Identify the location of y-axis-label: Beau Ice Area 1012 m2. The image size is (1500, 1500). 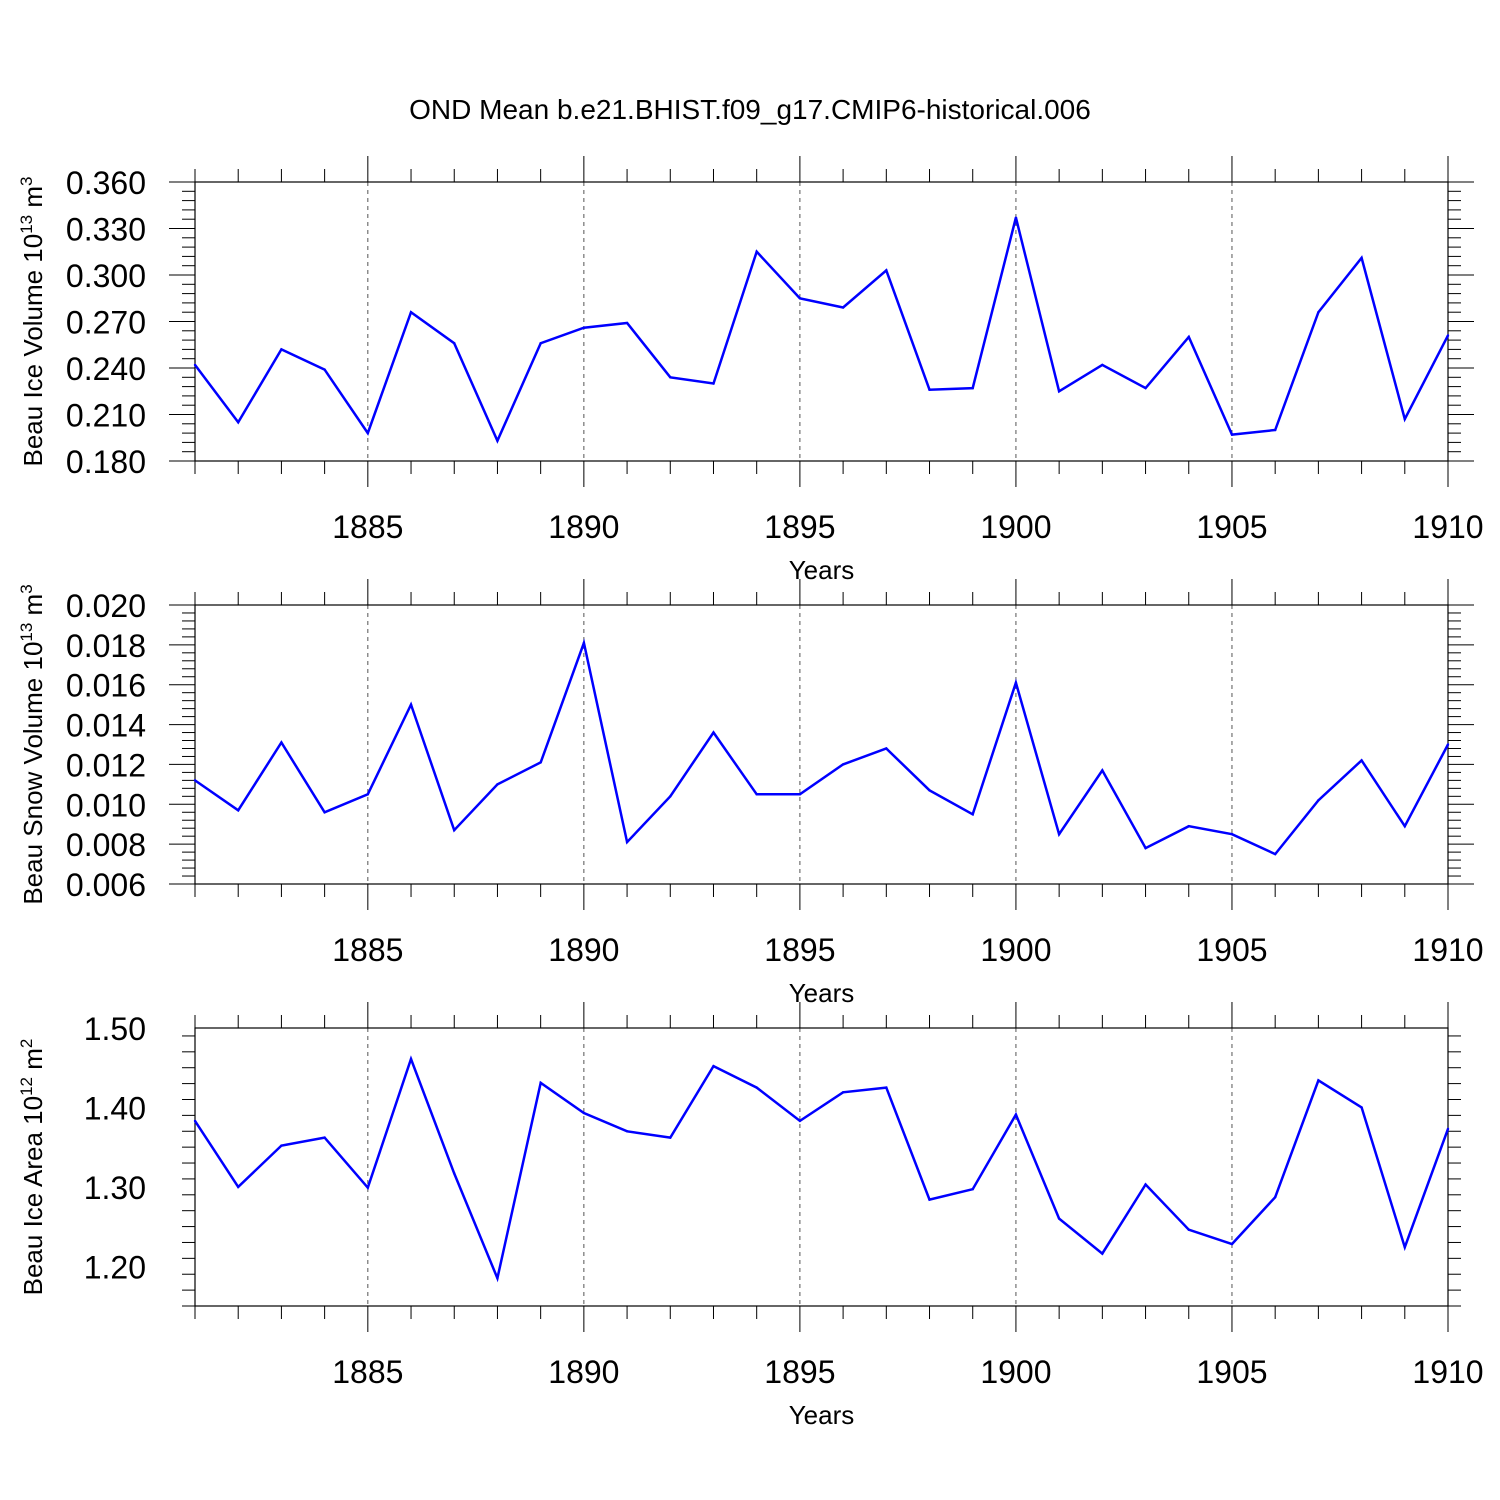
(32, 1167).